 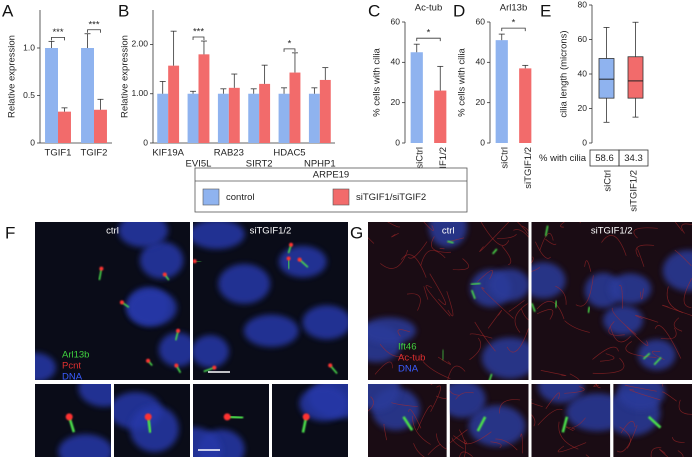 I want to click on y-tick-label: 20, so click(x=481, y=102).